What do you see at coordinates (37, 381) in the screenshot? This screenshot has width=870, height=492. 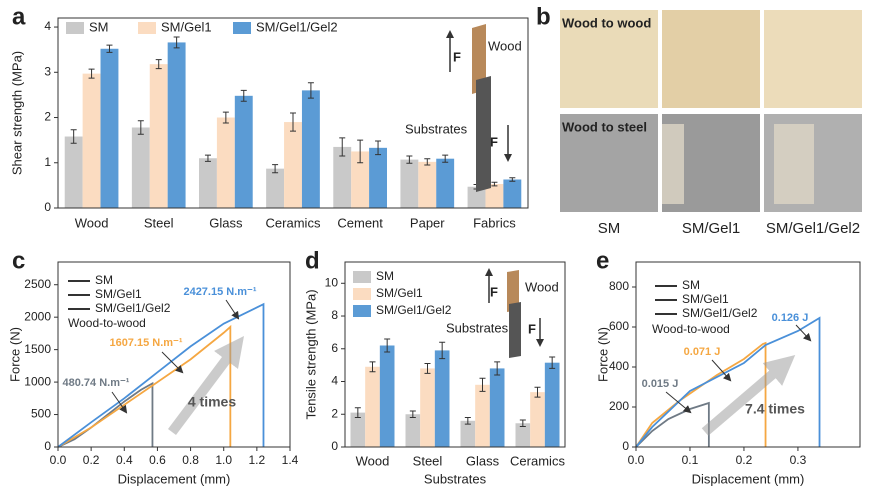 I see `y-tick-label: 1000` at bounding box center [37, 381].